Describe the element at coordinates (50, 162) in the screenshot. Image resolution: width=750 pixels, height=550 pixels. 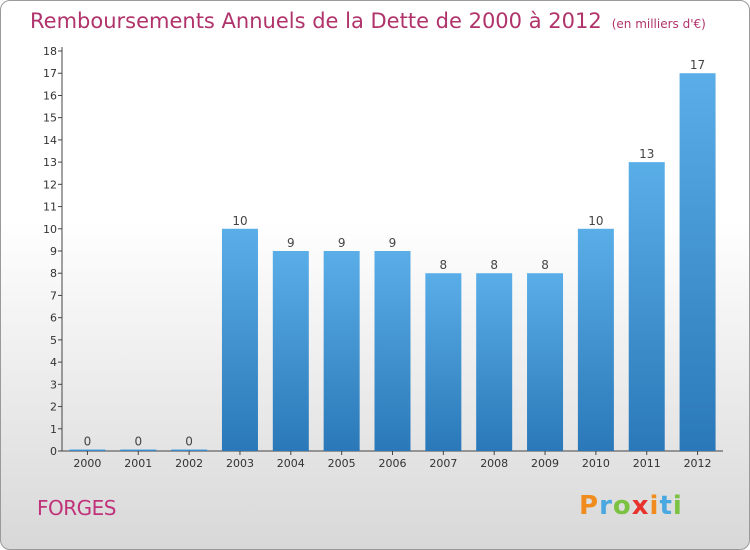
I see `y-tick-label: 13` at that location.